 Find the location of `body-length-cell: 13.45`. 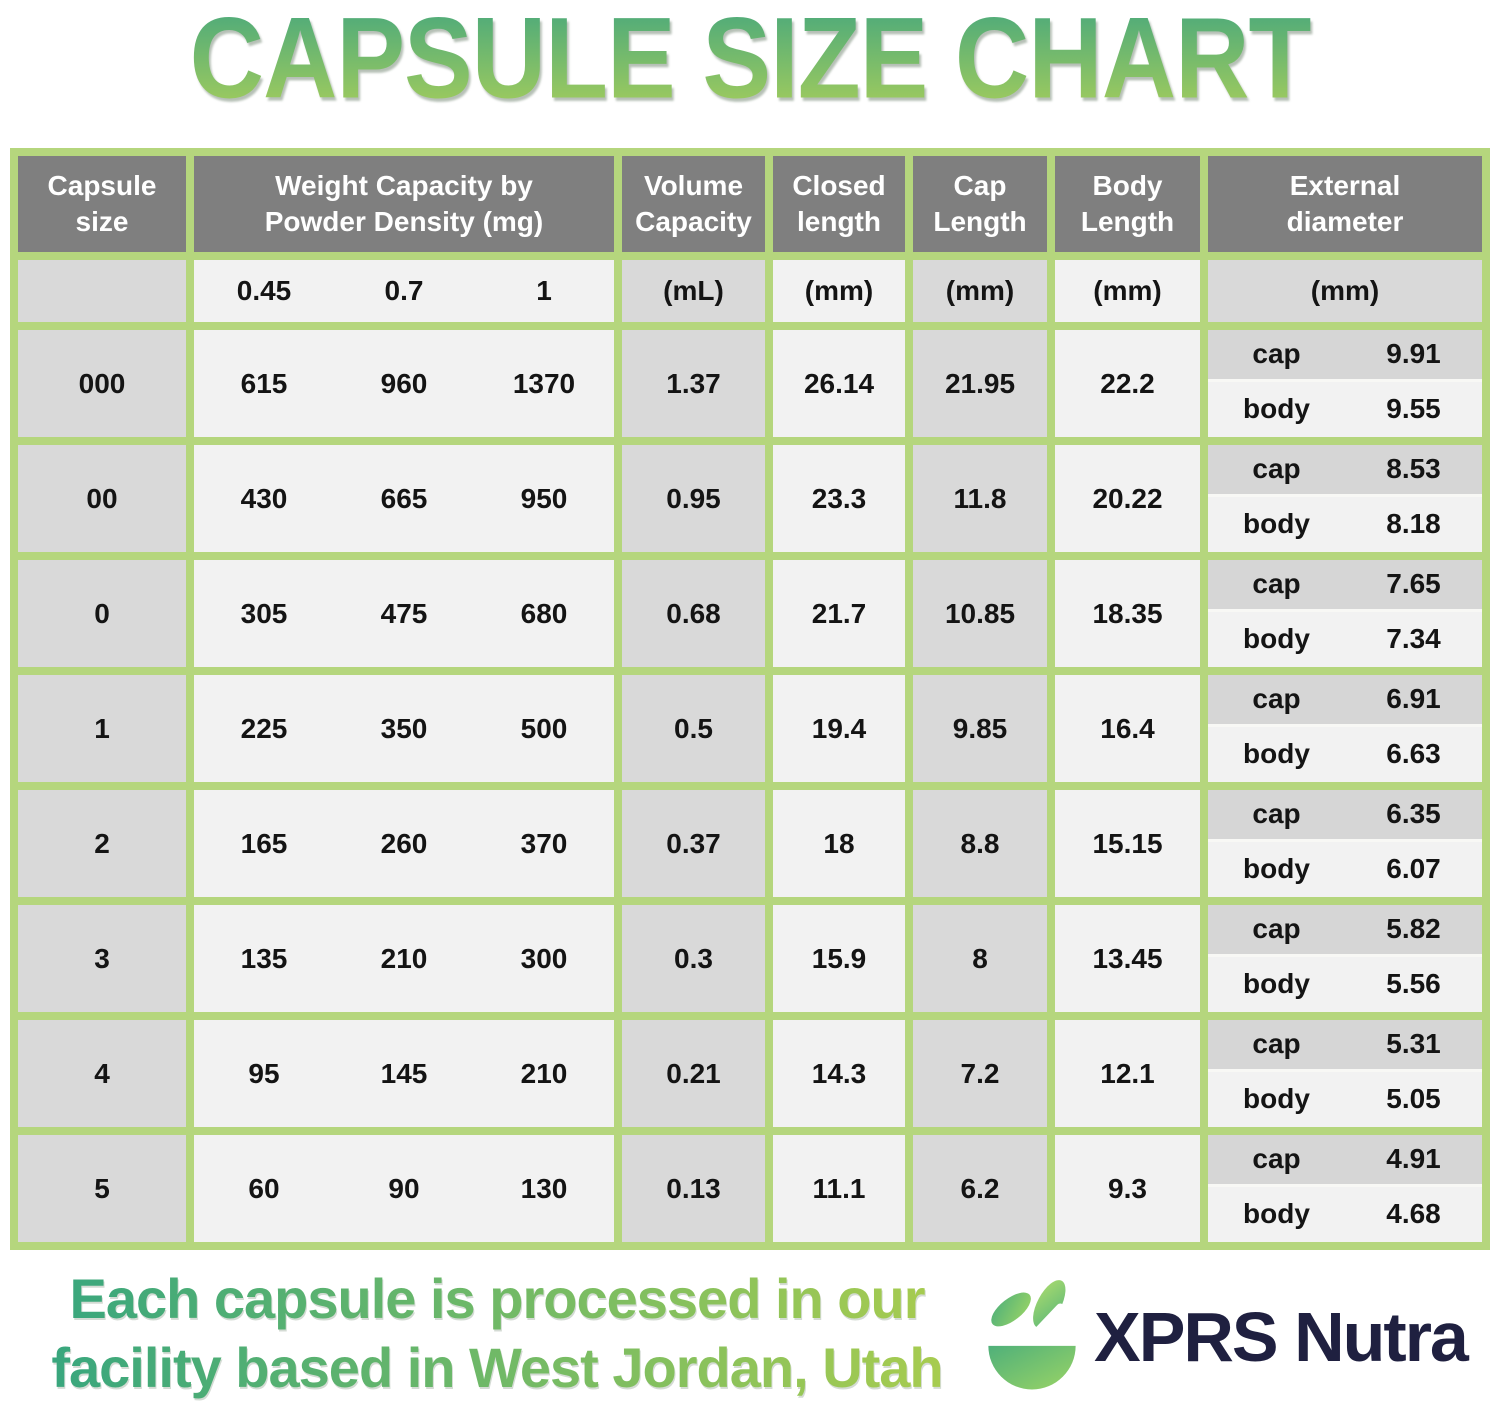

body-length-cell: 13.45 is located at coordinates (1127, 958).